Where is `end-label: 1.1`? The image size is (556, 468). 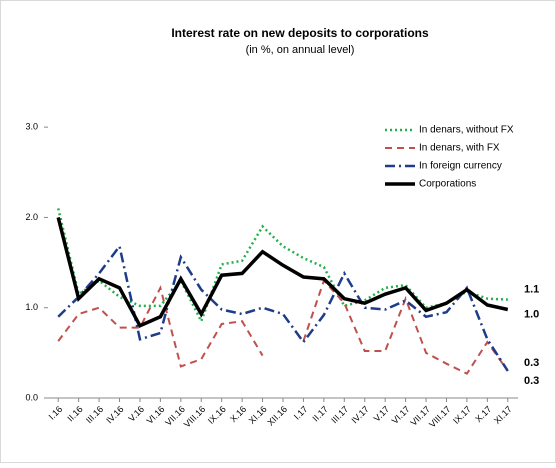
end-label: 1.1 is located at coordinates (531, 289).